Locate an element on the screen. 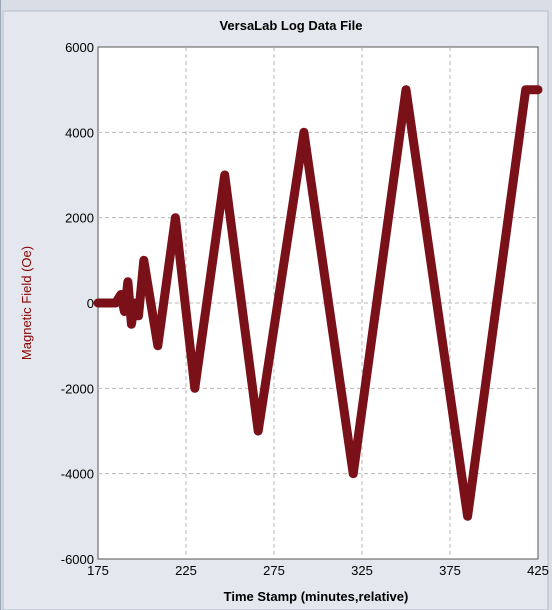  x-tick-label: 375 is located at coordinates (450, 570).